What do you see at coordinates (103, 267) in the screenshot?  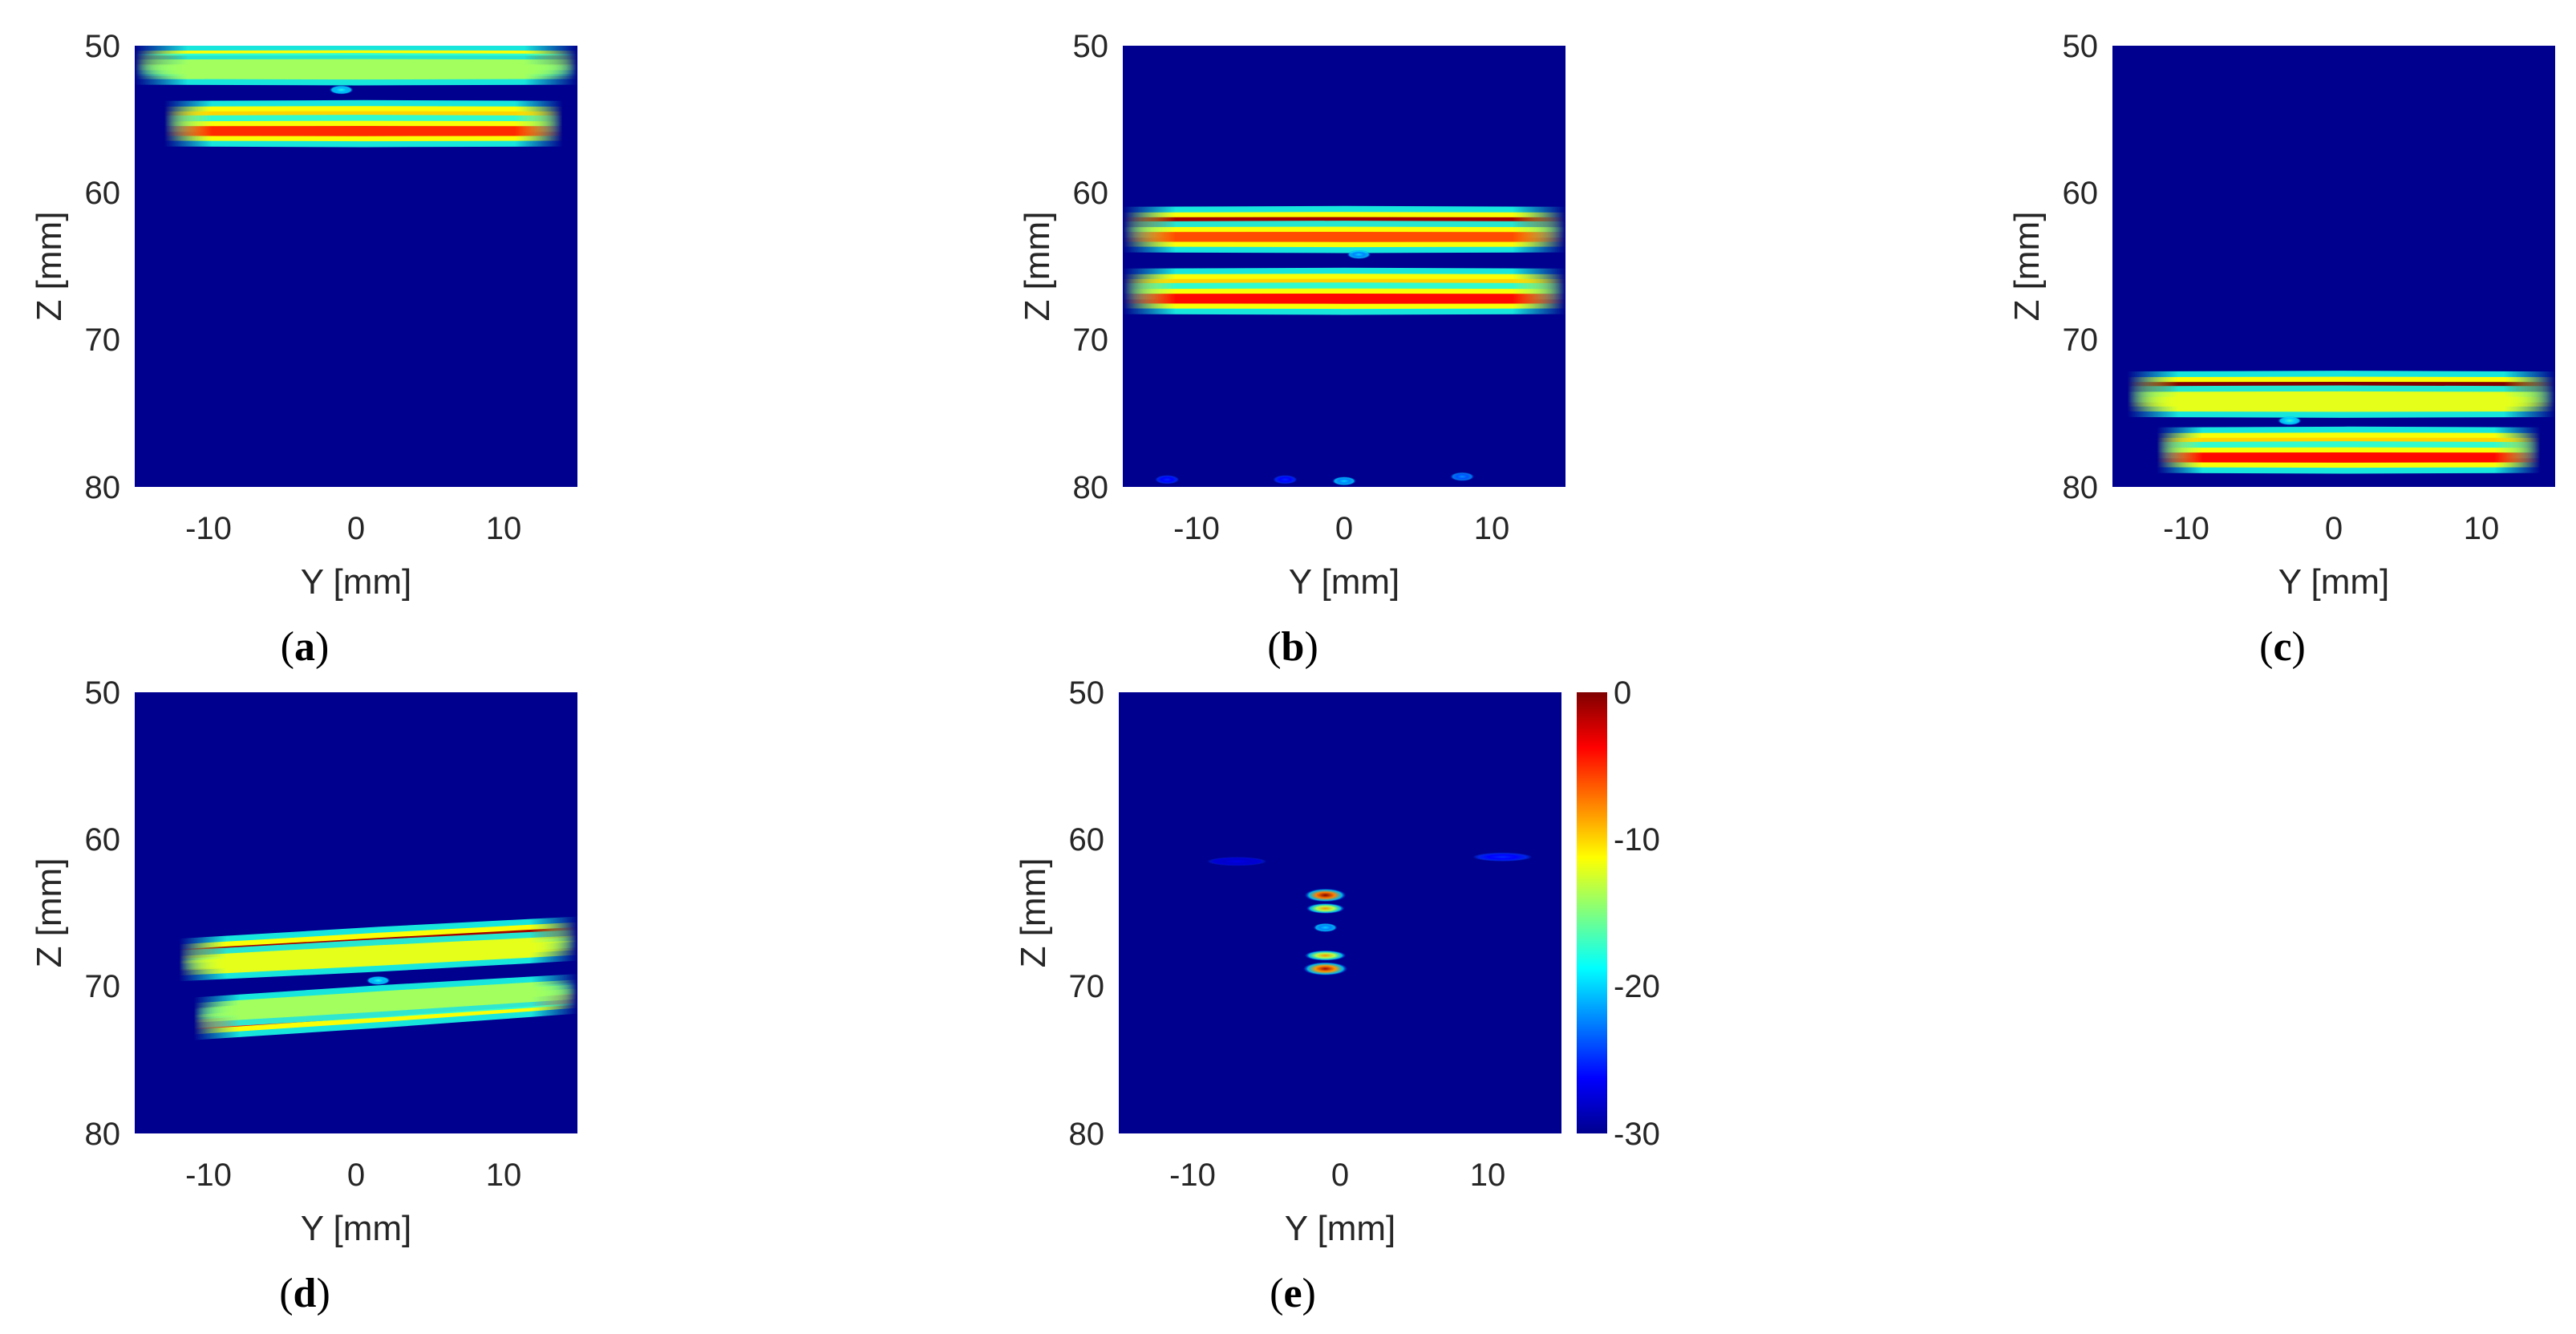 I see `y-ticks-a: 50 60 70 80` at bounding box center [103, 267].